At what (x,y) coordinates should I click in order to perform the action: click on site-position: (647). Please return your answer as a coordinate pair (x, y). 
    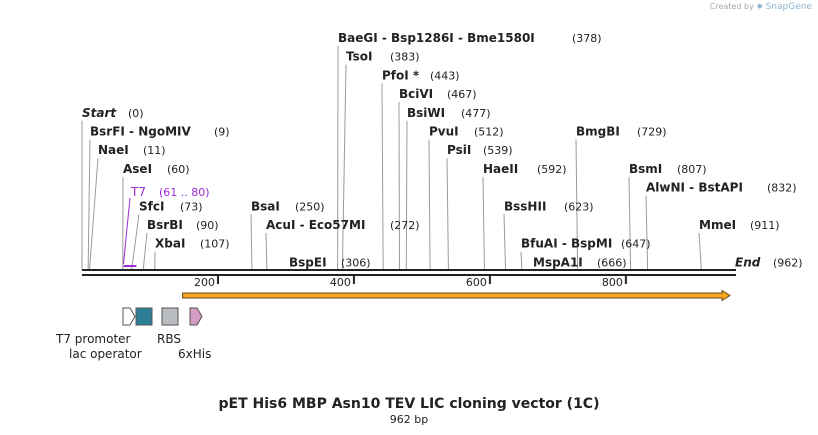
    Looking at the image, I should click on (636, 244).